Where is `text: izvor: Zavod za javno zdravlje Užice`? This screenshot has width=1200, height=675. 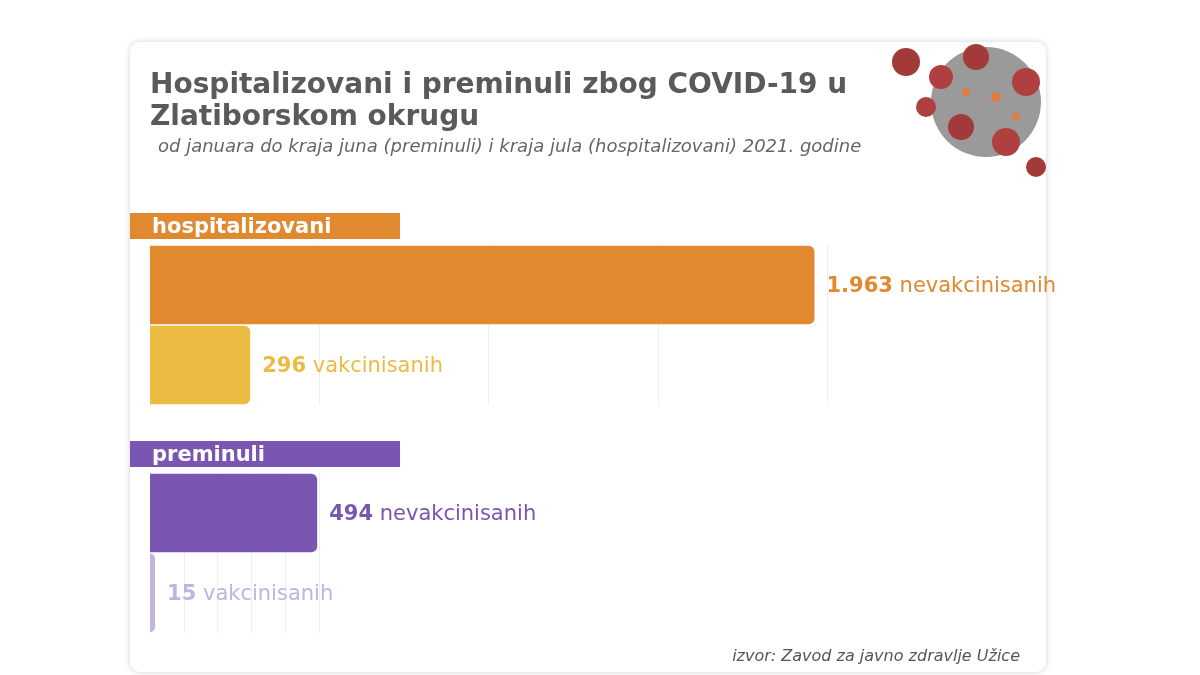 text: izvor: Zavod za javno zdravlje Užice is located at coordinates (875, 655).